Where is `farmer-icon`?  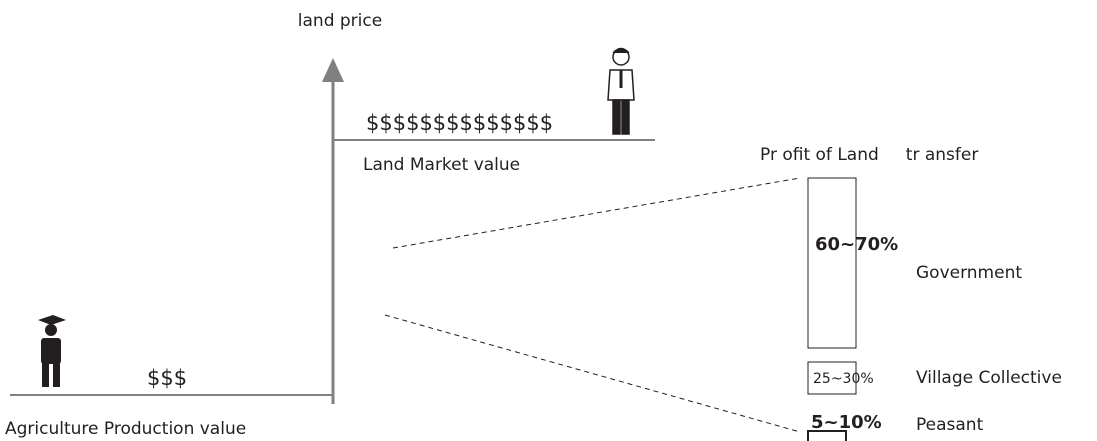
farmer-icon is located at coordinates (52, 351).